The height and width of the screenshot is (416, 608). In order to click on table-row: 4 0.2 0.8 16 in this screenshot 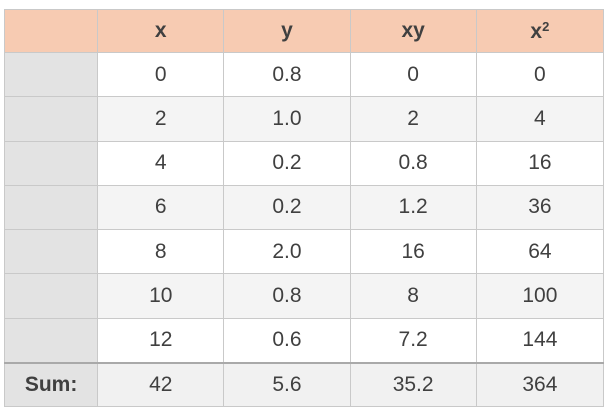, I will do `click(304, 163)`.